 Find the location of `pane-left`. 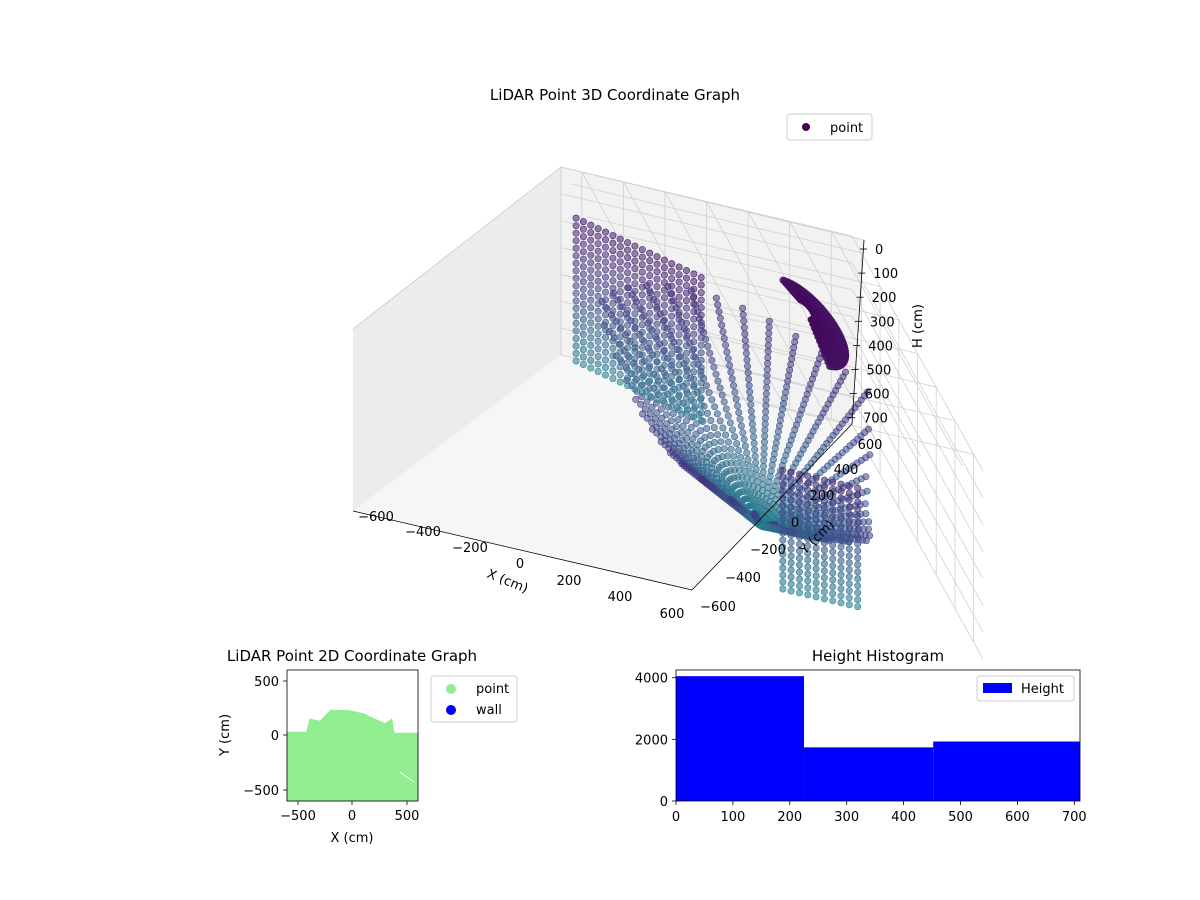

pane-left is located at coordinates (457, 339).